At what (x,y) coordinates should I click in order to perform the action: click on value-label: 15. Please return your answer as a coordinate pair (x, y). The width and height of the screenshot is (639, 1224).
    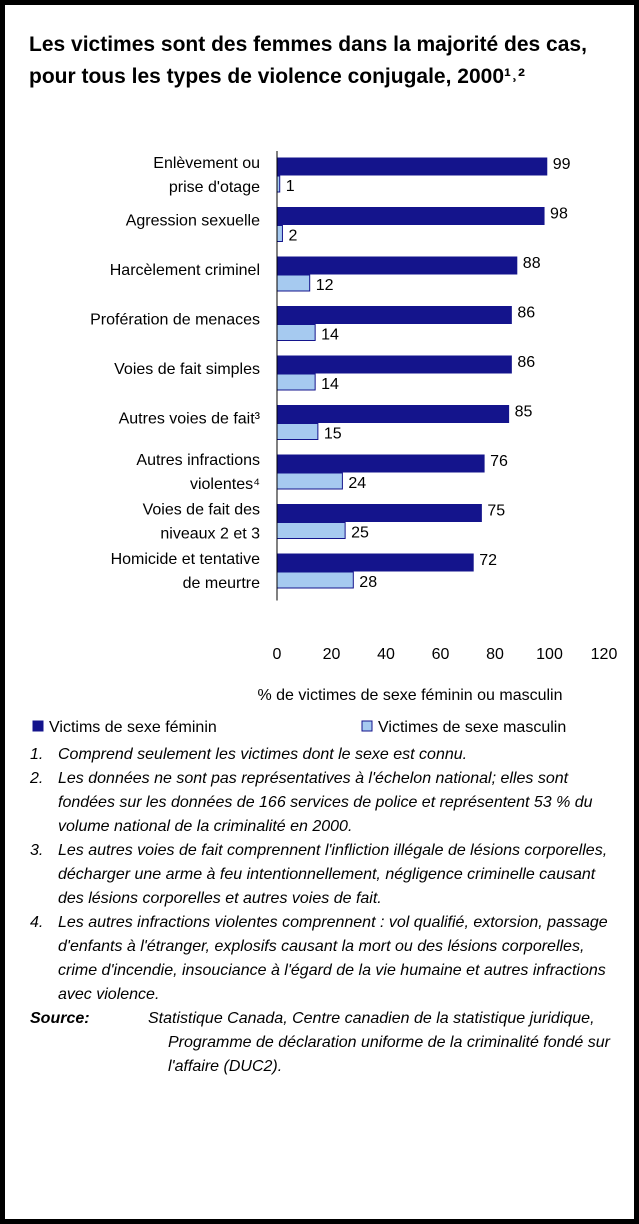
    Looking at the image, I should click on (333, 434).